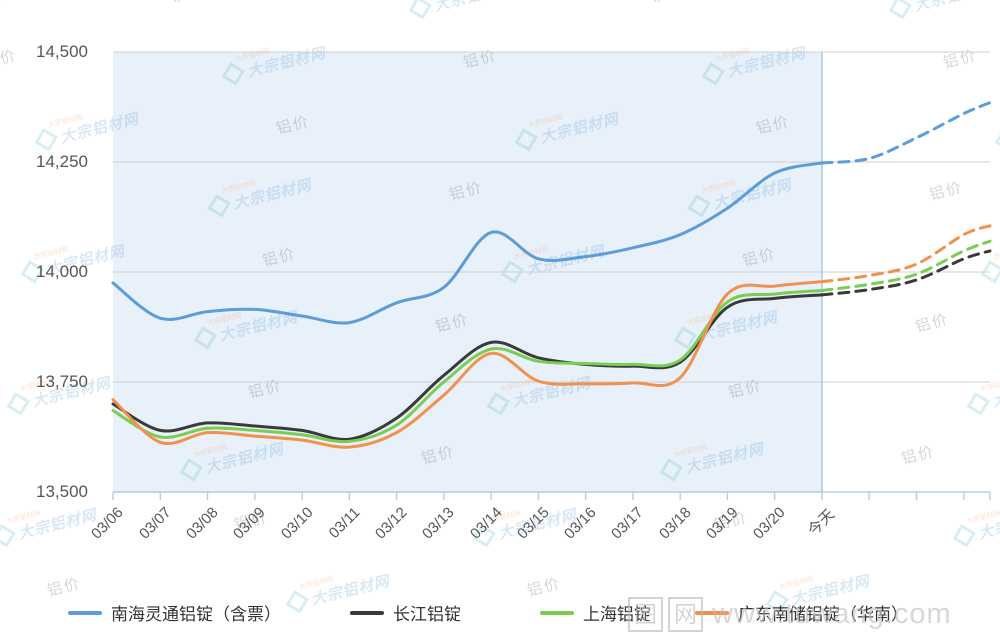 The image size is (1000, 638). I want to click on series-forecast-line-广东南储铝锭（华南）, so click(906, 254).